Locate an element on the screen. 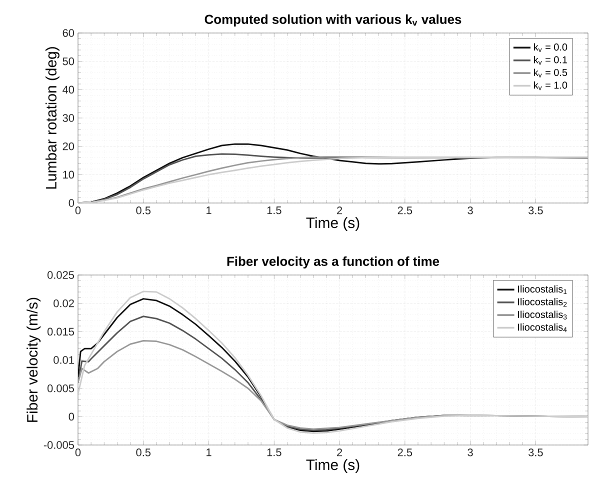 The image size is (598, 492). y-tick-label: 10 is located at coordinates (68, 174).